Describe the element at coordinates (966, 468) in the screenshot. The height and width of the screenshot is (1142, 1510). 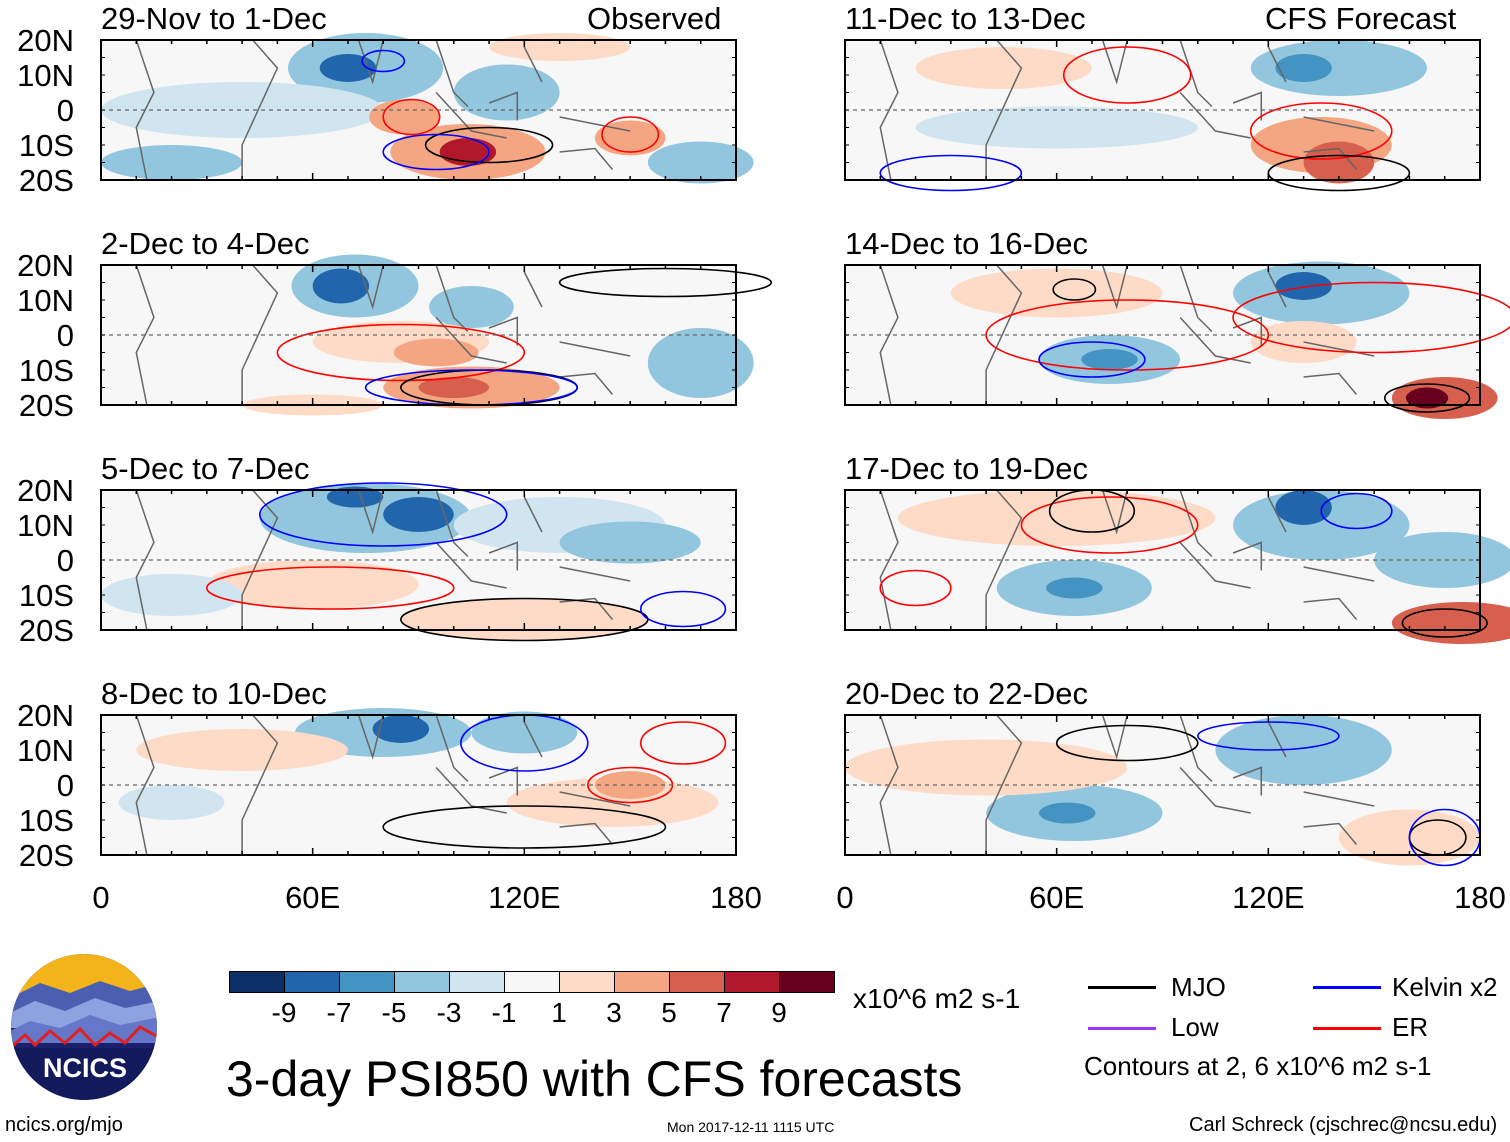
I see `panel-title: 17-Dec to 19-Dec` at that location.